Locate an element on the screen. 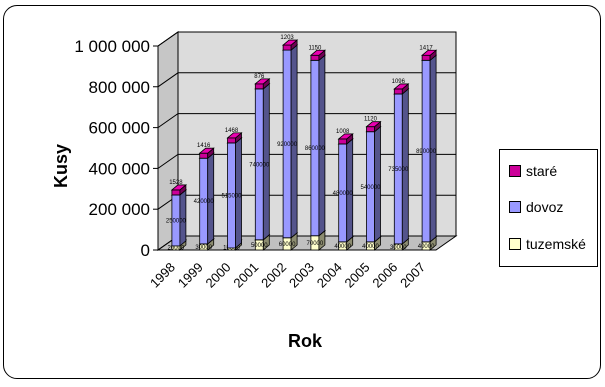 The height and width of the screenshot is (387, 605). data-label: 735000 is located at coordinates (398, 170).